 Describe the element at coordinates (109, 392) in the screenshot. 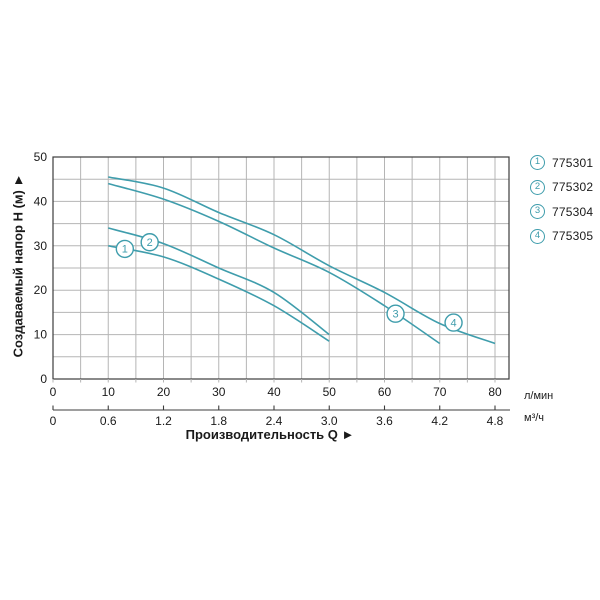

I see `x-tick-label-lmin: 10` at that location.